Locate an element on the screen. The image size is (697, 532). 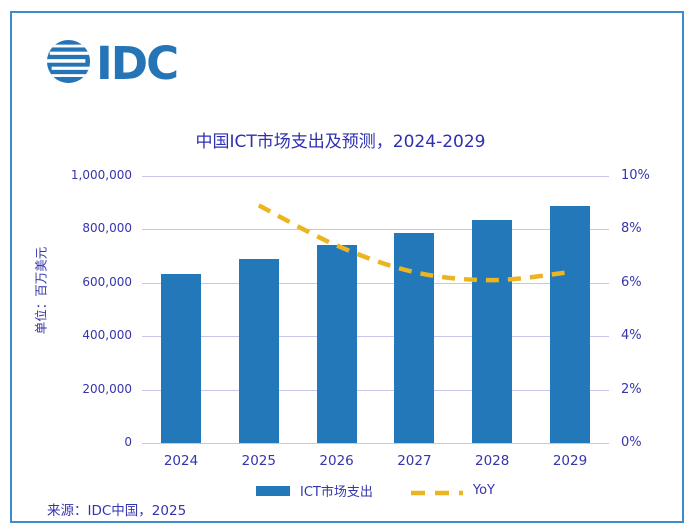
x-axis-label-2025: 2025 is located at coordinates (258, 461).